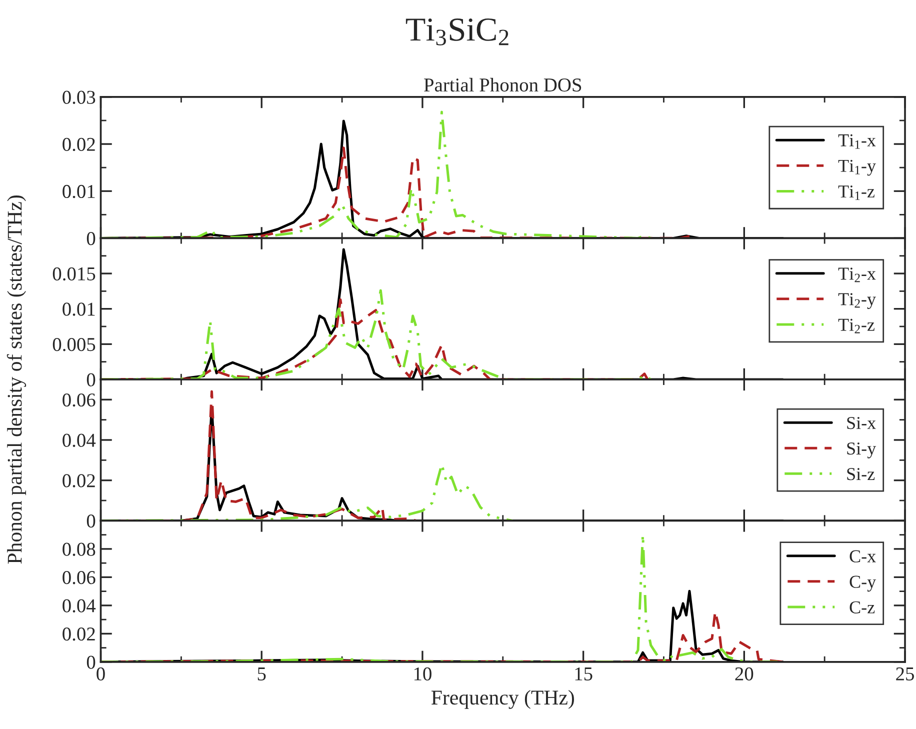 This screenshot has width=916, height=729. What do you see at coordinates (744, 673) in the screenshot?
I see `x-tick-label: 20` at bounding box center [744, 673].